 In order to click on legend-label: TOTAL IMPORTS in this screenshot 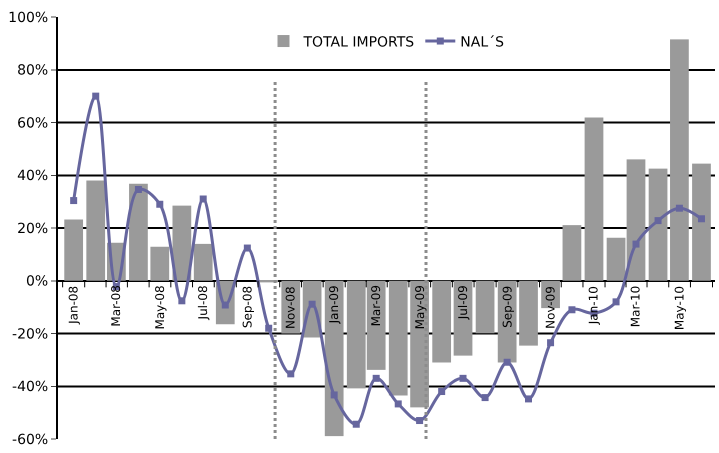, I will do `click(358, 42)`.